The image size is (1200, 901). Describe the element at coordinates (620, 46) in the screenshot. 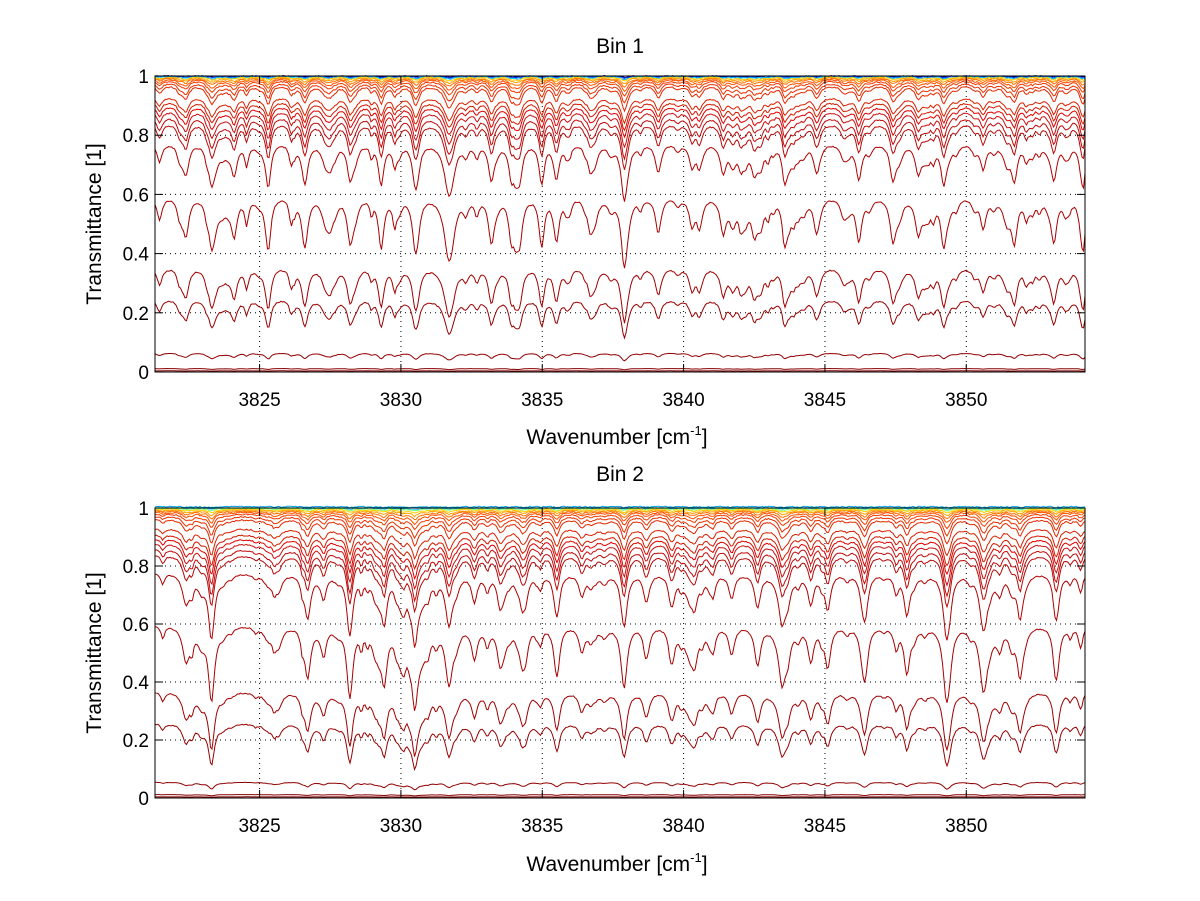

I see `chart-title: Bin 1` at that location.